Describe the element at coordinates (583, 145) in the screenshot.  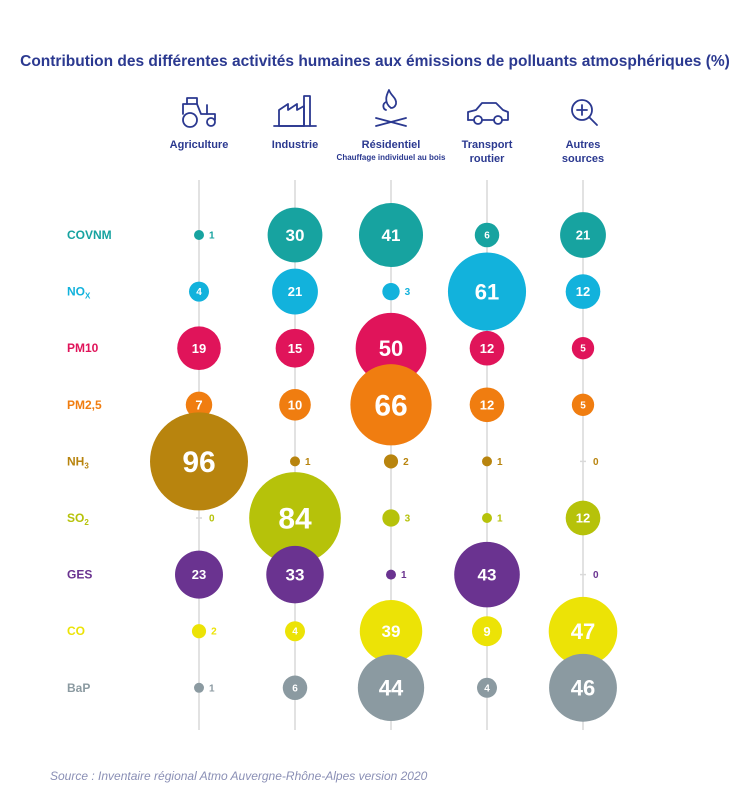
I see `column-label-autres: Autres` at that location.